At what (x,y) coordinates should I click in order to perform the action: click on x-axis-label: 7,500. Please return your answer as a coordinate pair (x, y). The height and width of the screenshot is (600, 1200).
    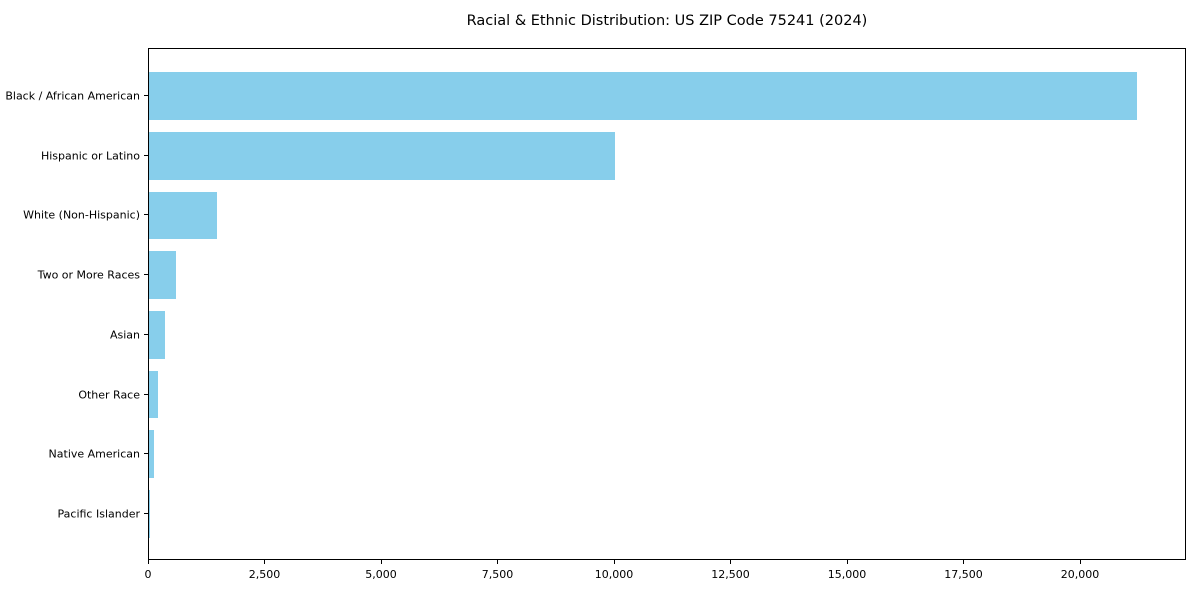
    Looking at the image, I should click on (497, 574).